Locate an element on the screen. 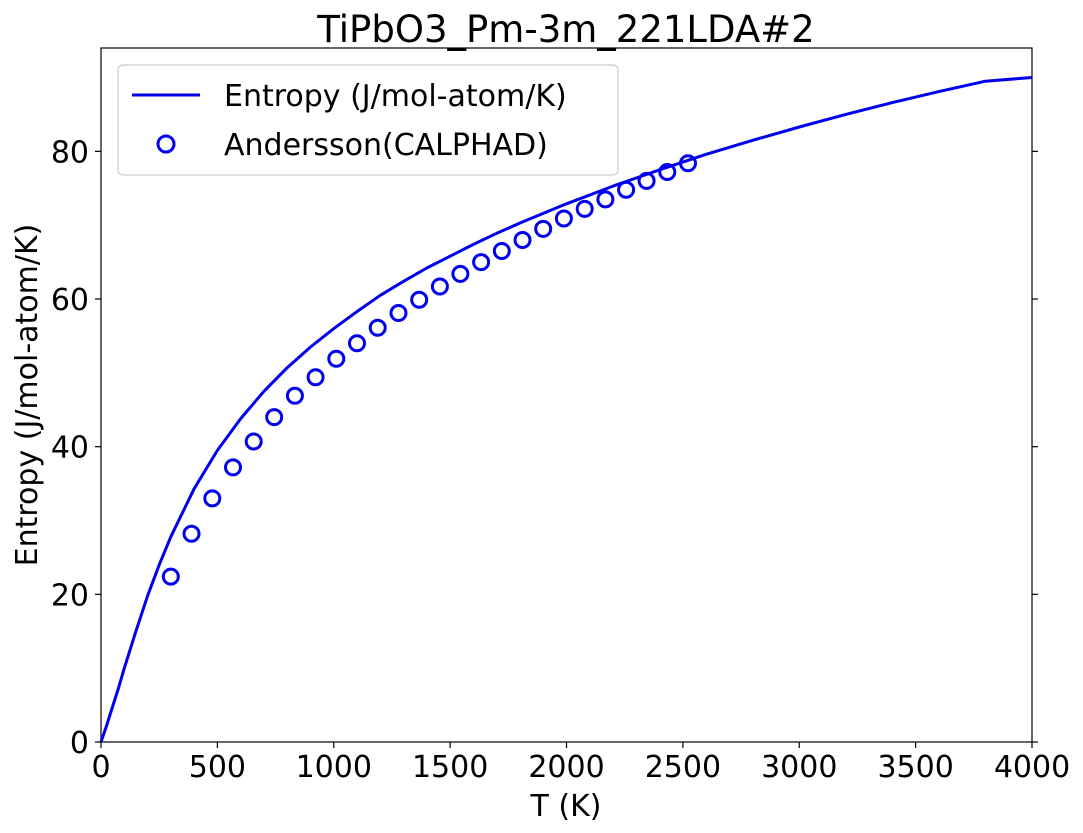  legend-entry-andersson: Andersson(CALPHAD) is located at coordinates (386, 145).